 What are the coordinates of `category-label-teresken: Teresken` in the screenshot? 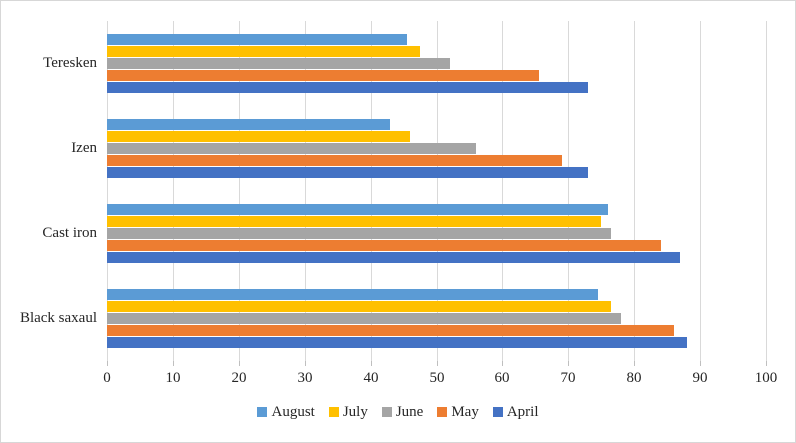 It's located at (70, 63).